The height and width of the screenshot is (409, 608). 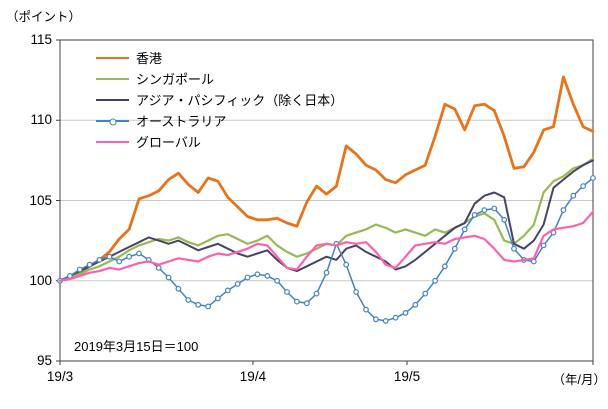 I want to click on legend-label: グローバル, so click(x=168, y=142).